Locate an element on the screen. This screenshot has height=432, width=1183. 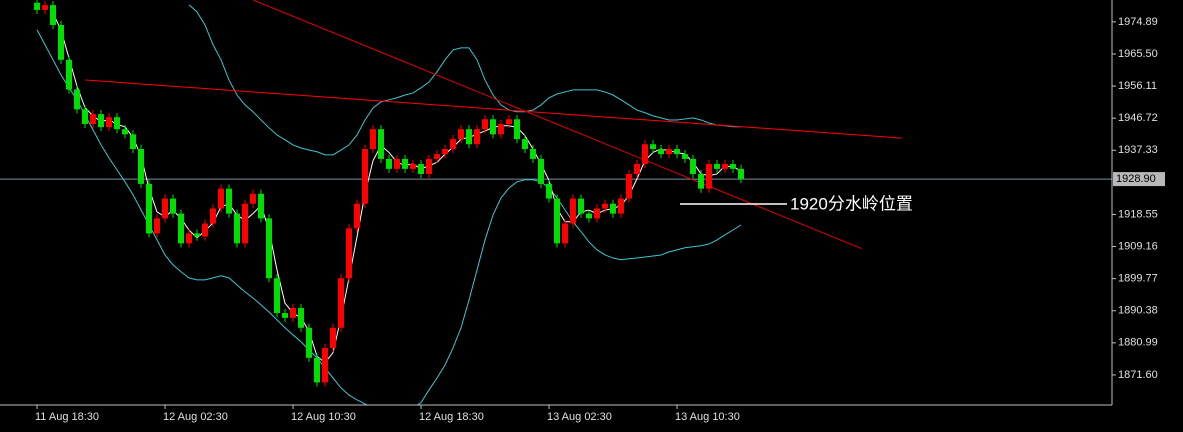
bid-box is located at coordinates (1139, 179).